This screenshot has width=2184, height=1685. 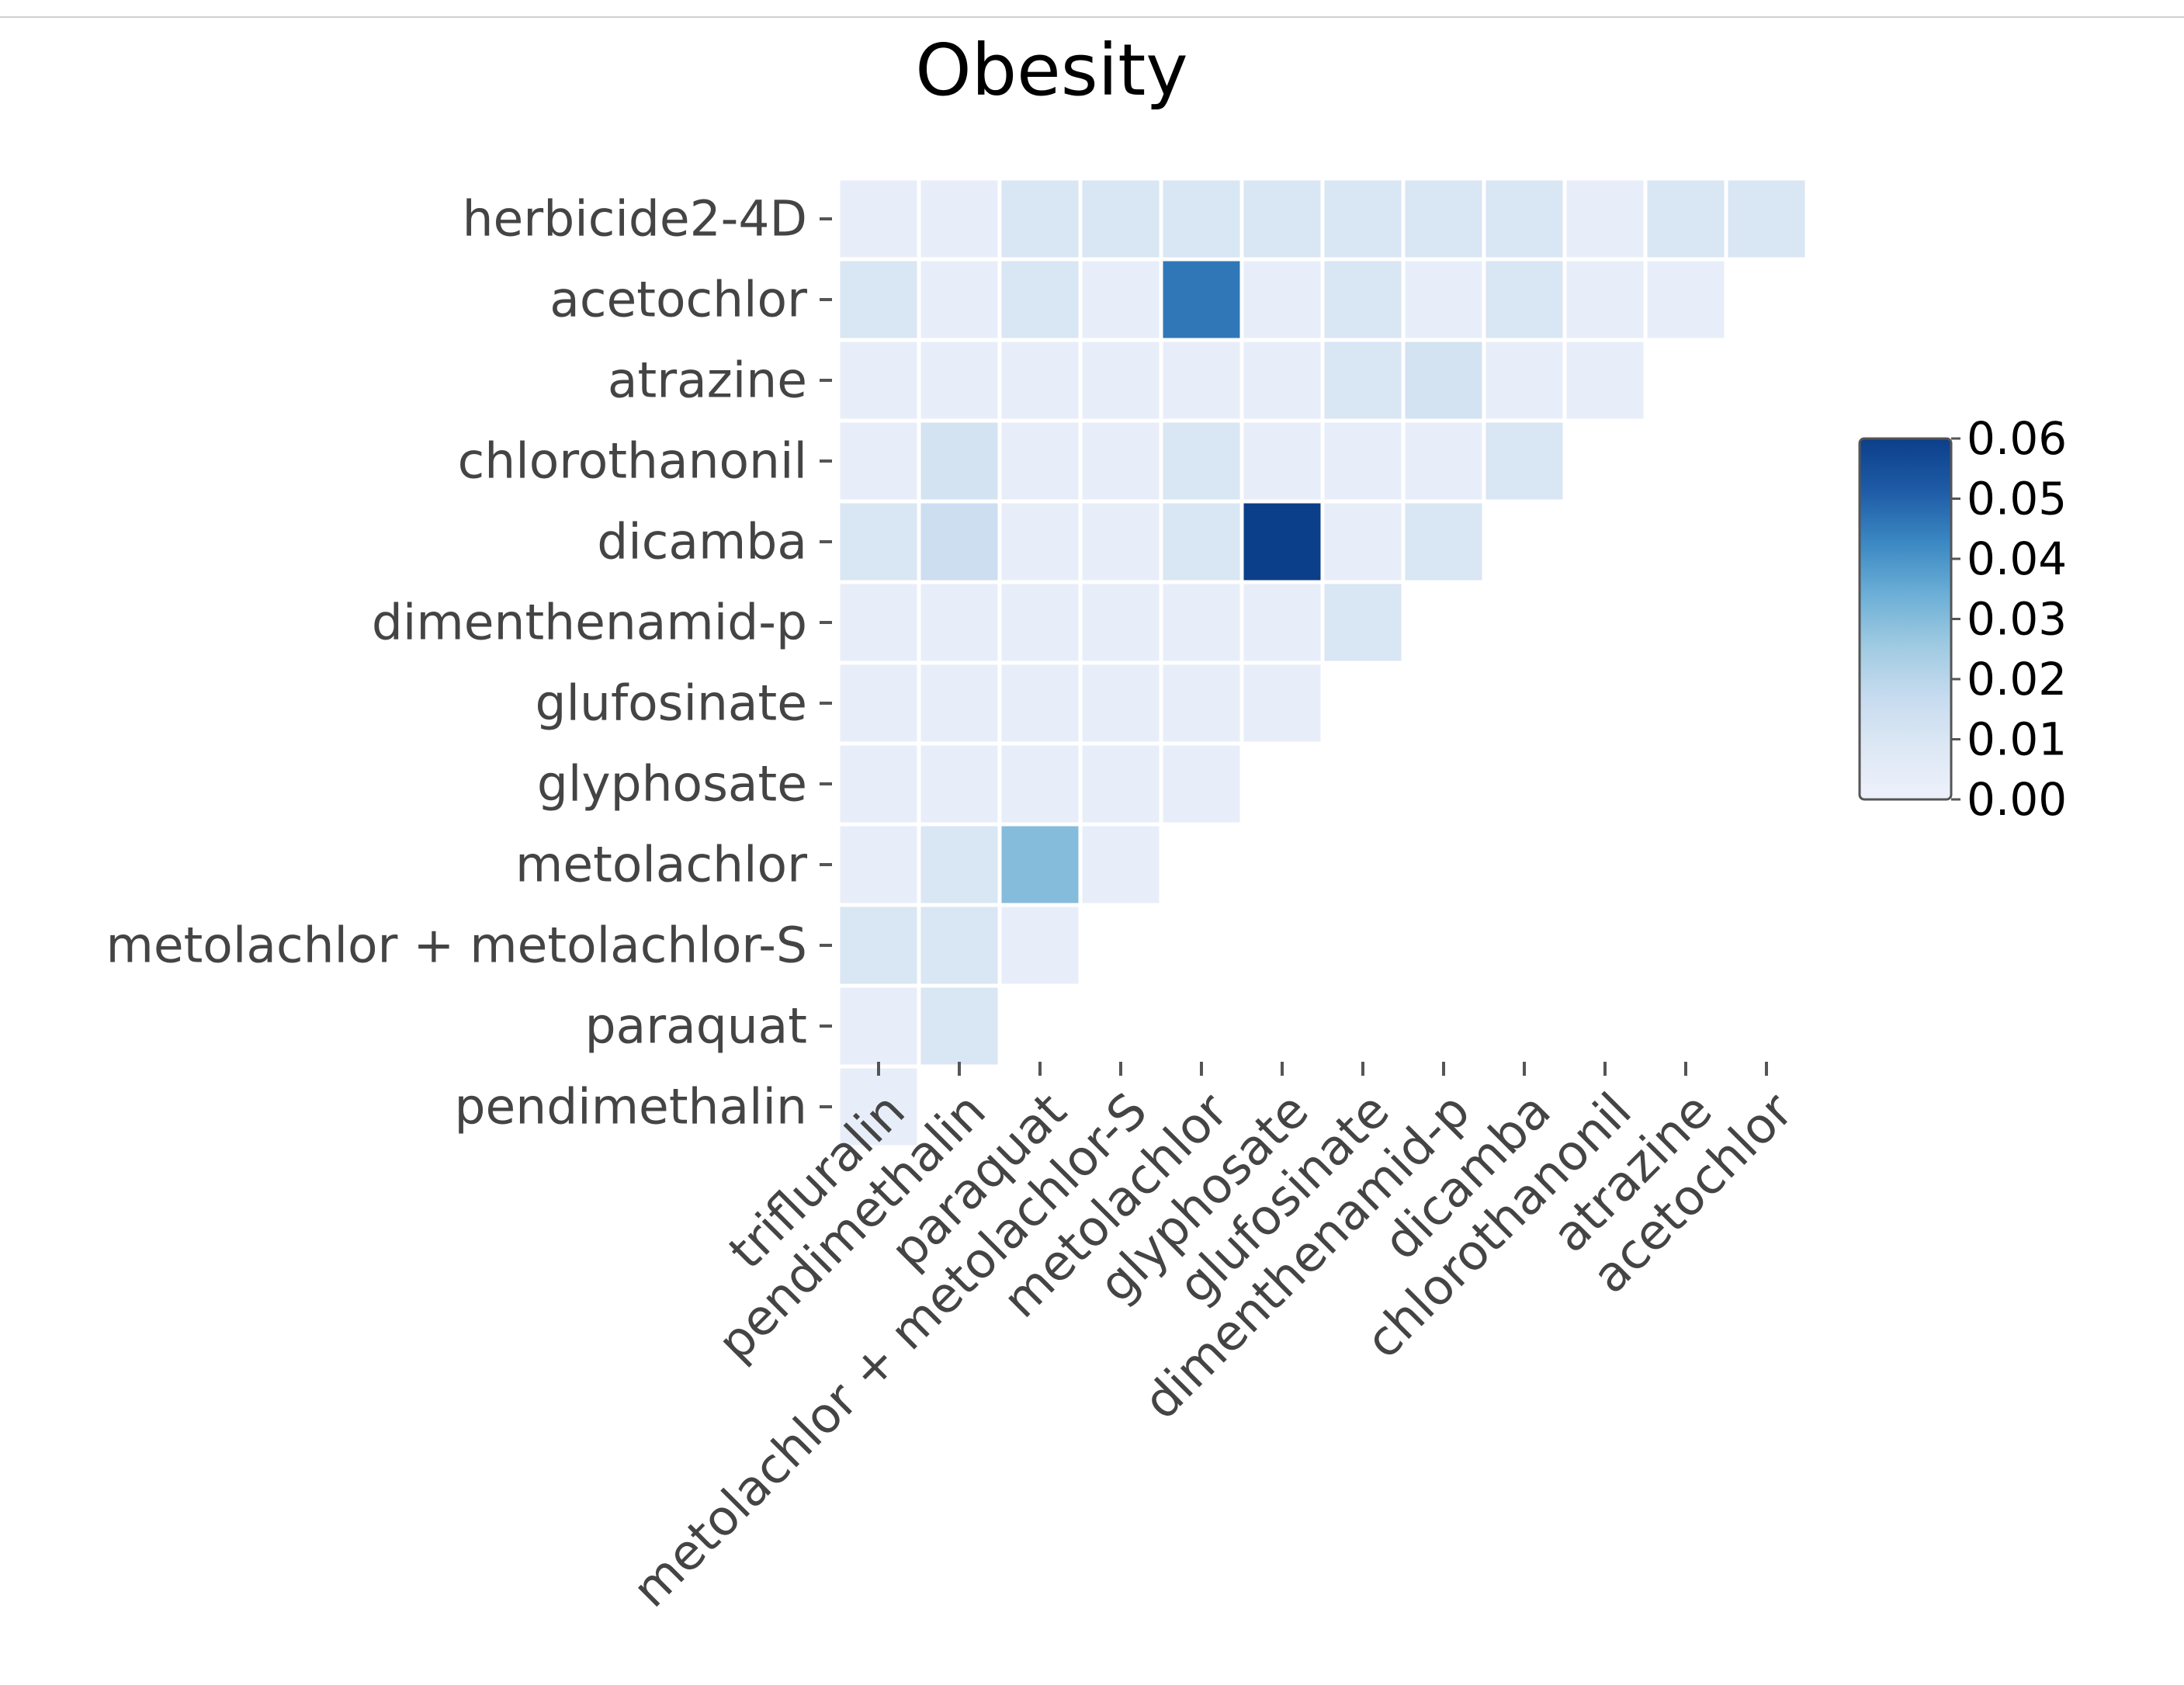 What do you see at coordinates (678, 300) in the screenshot?
I see `y-tick-label: acetochlor` at bounding box center [678, 300].